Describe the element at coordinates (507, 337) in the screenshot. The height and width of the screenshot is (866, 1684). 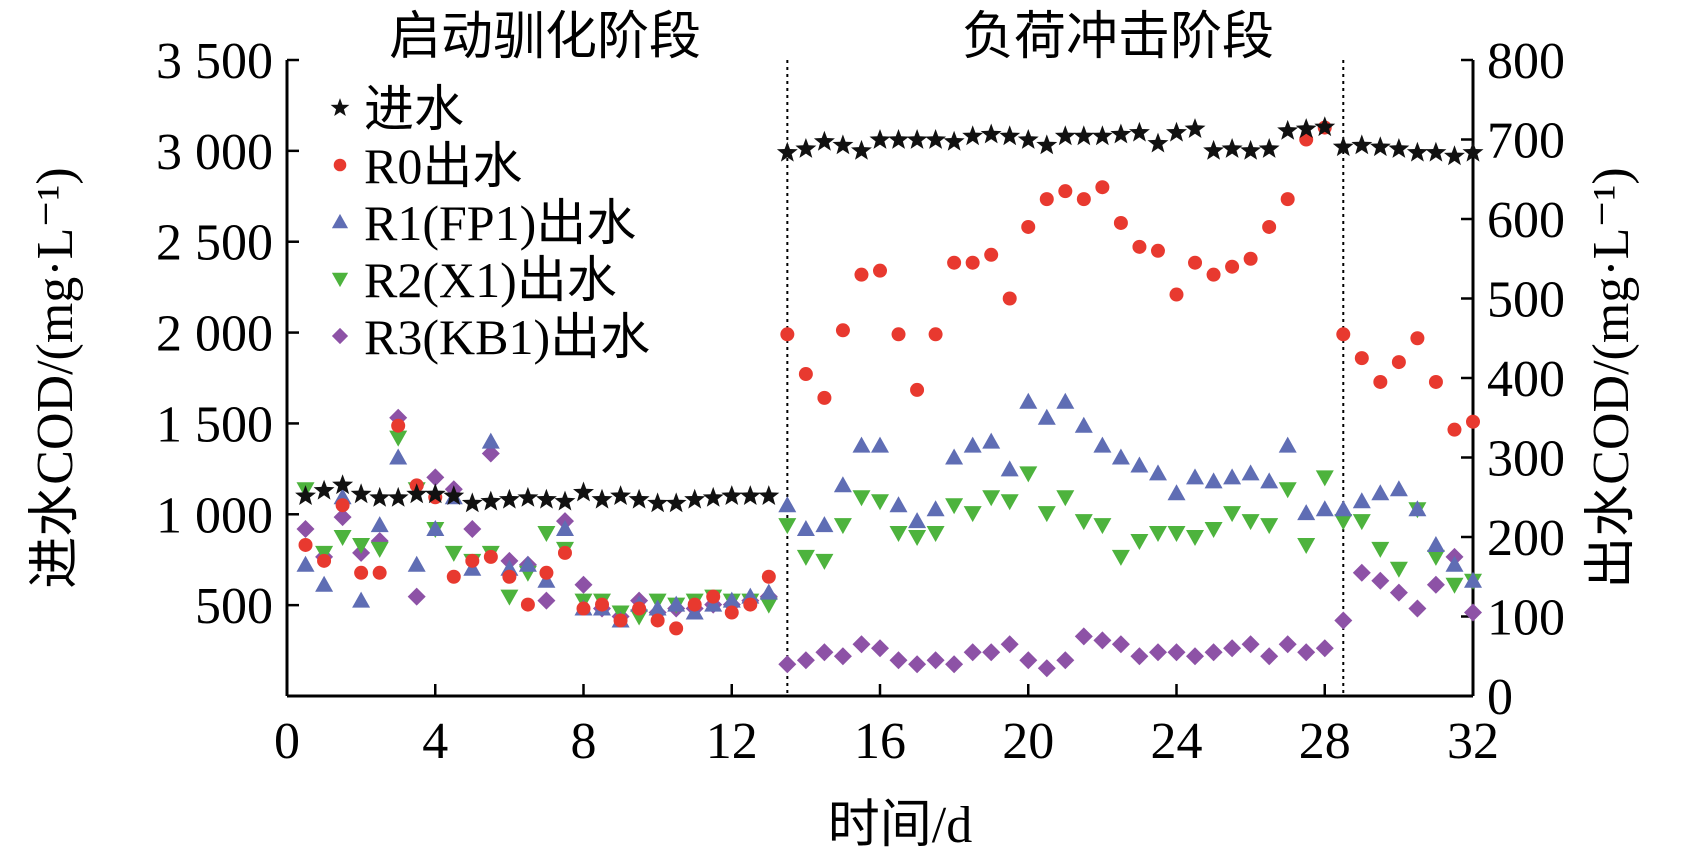
I see `legend-label-4: R3(KB1)出水` at that location.